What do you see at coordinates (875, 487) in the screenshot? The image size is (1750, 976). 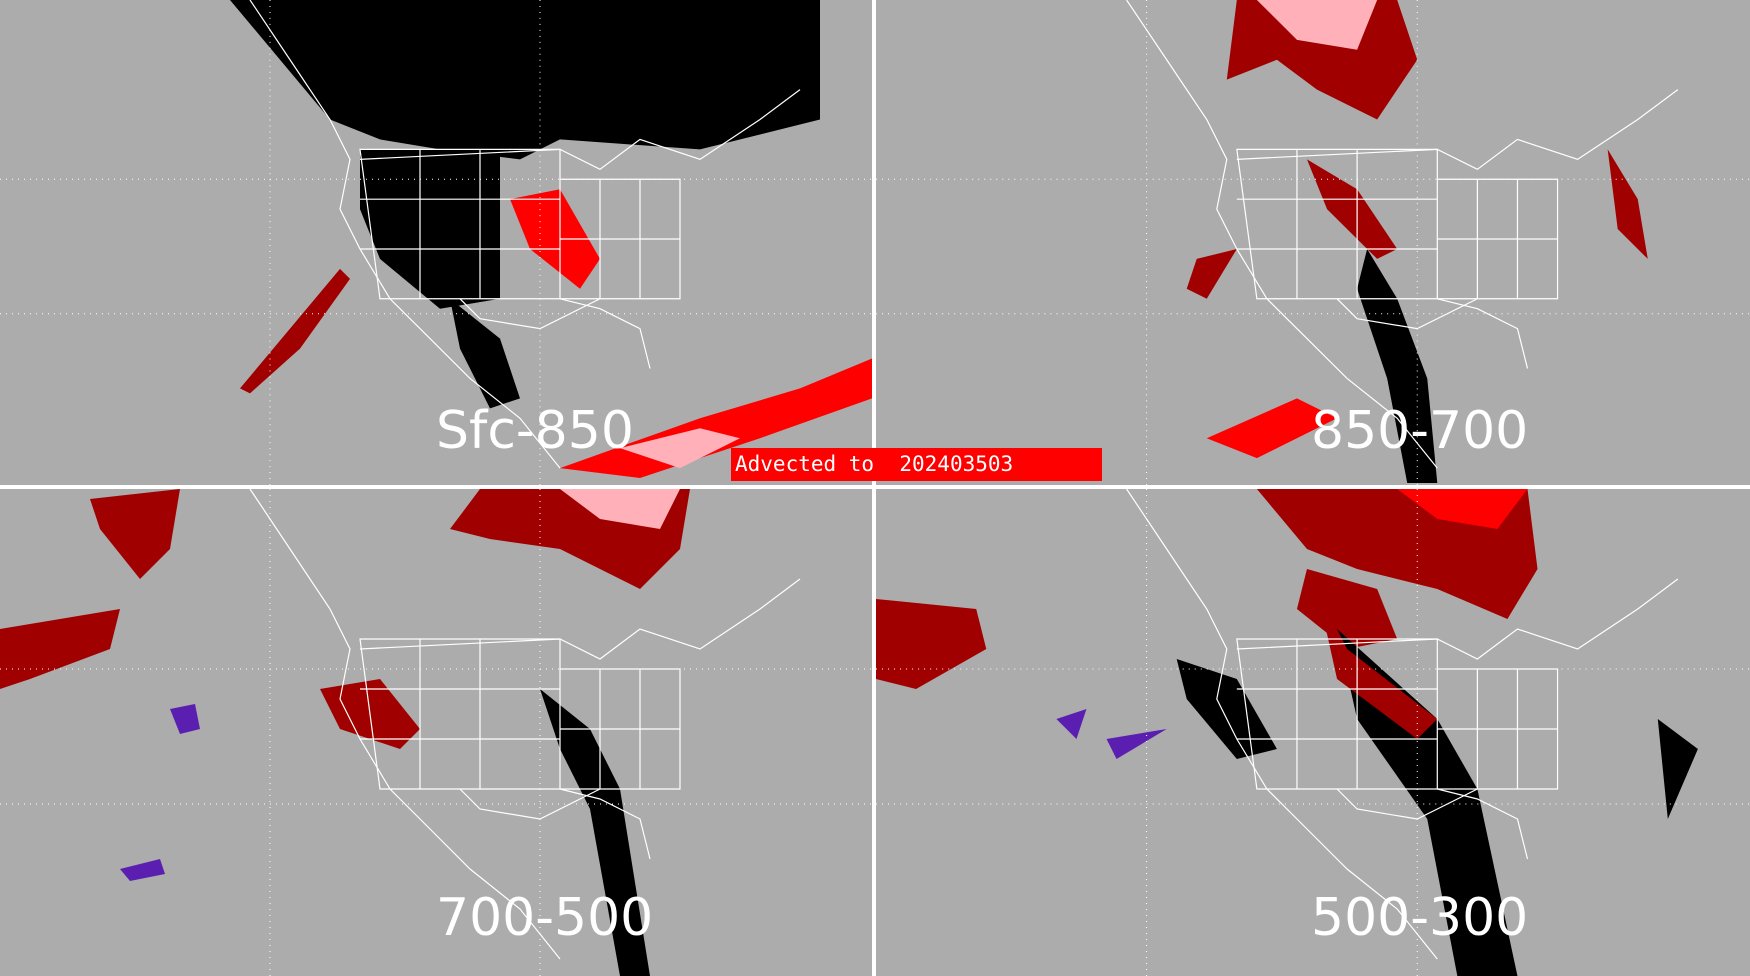 I see `horizontal-divider` at bounding box center [875, 487].